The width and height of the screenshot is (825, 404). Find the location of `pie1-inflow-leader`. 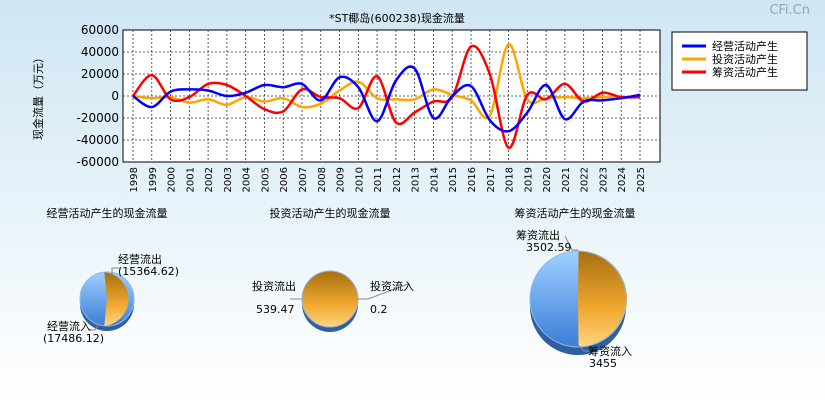

pie1-inflow-leader is located at coordinates (94, 326).